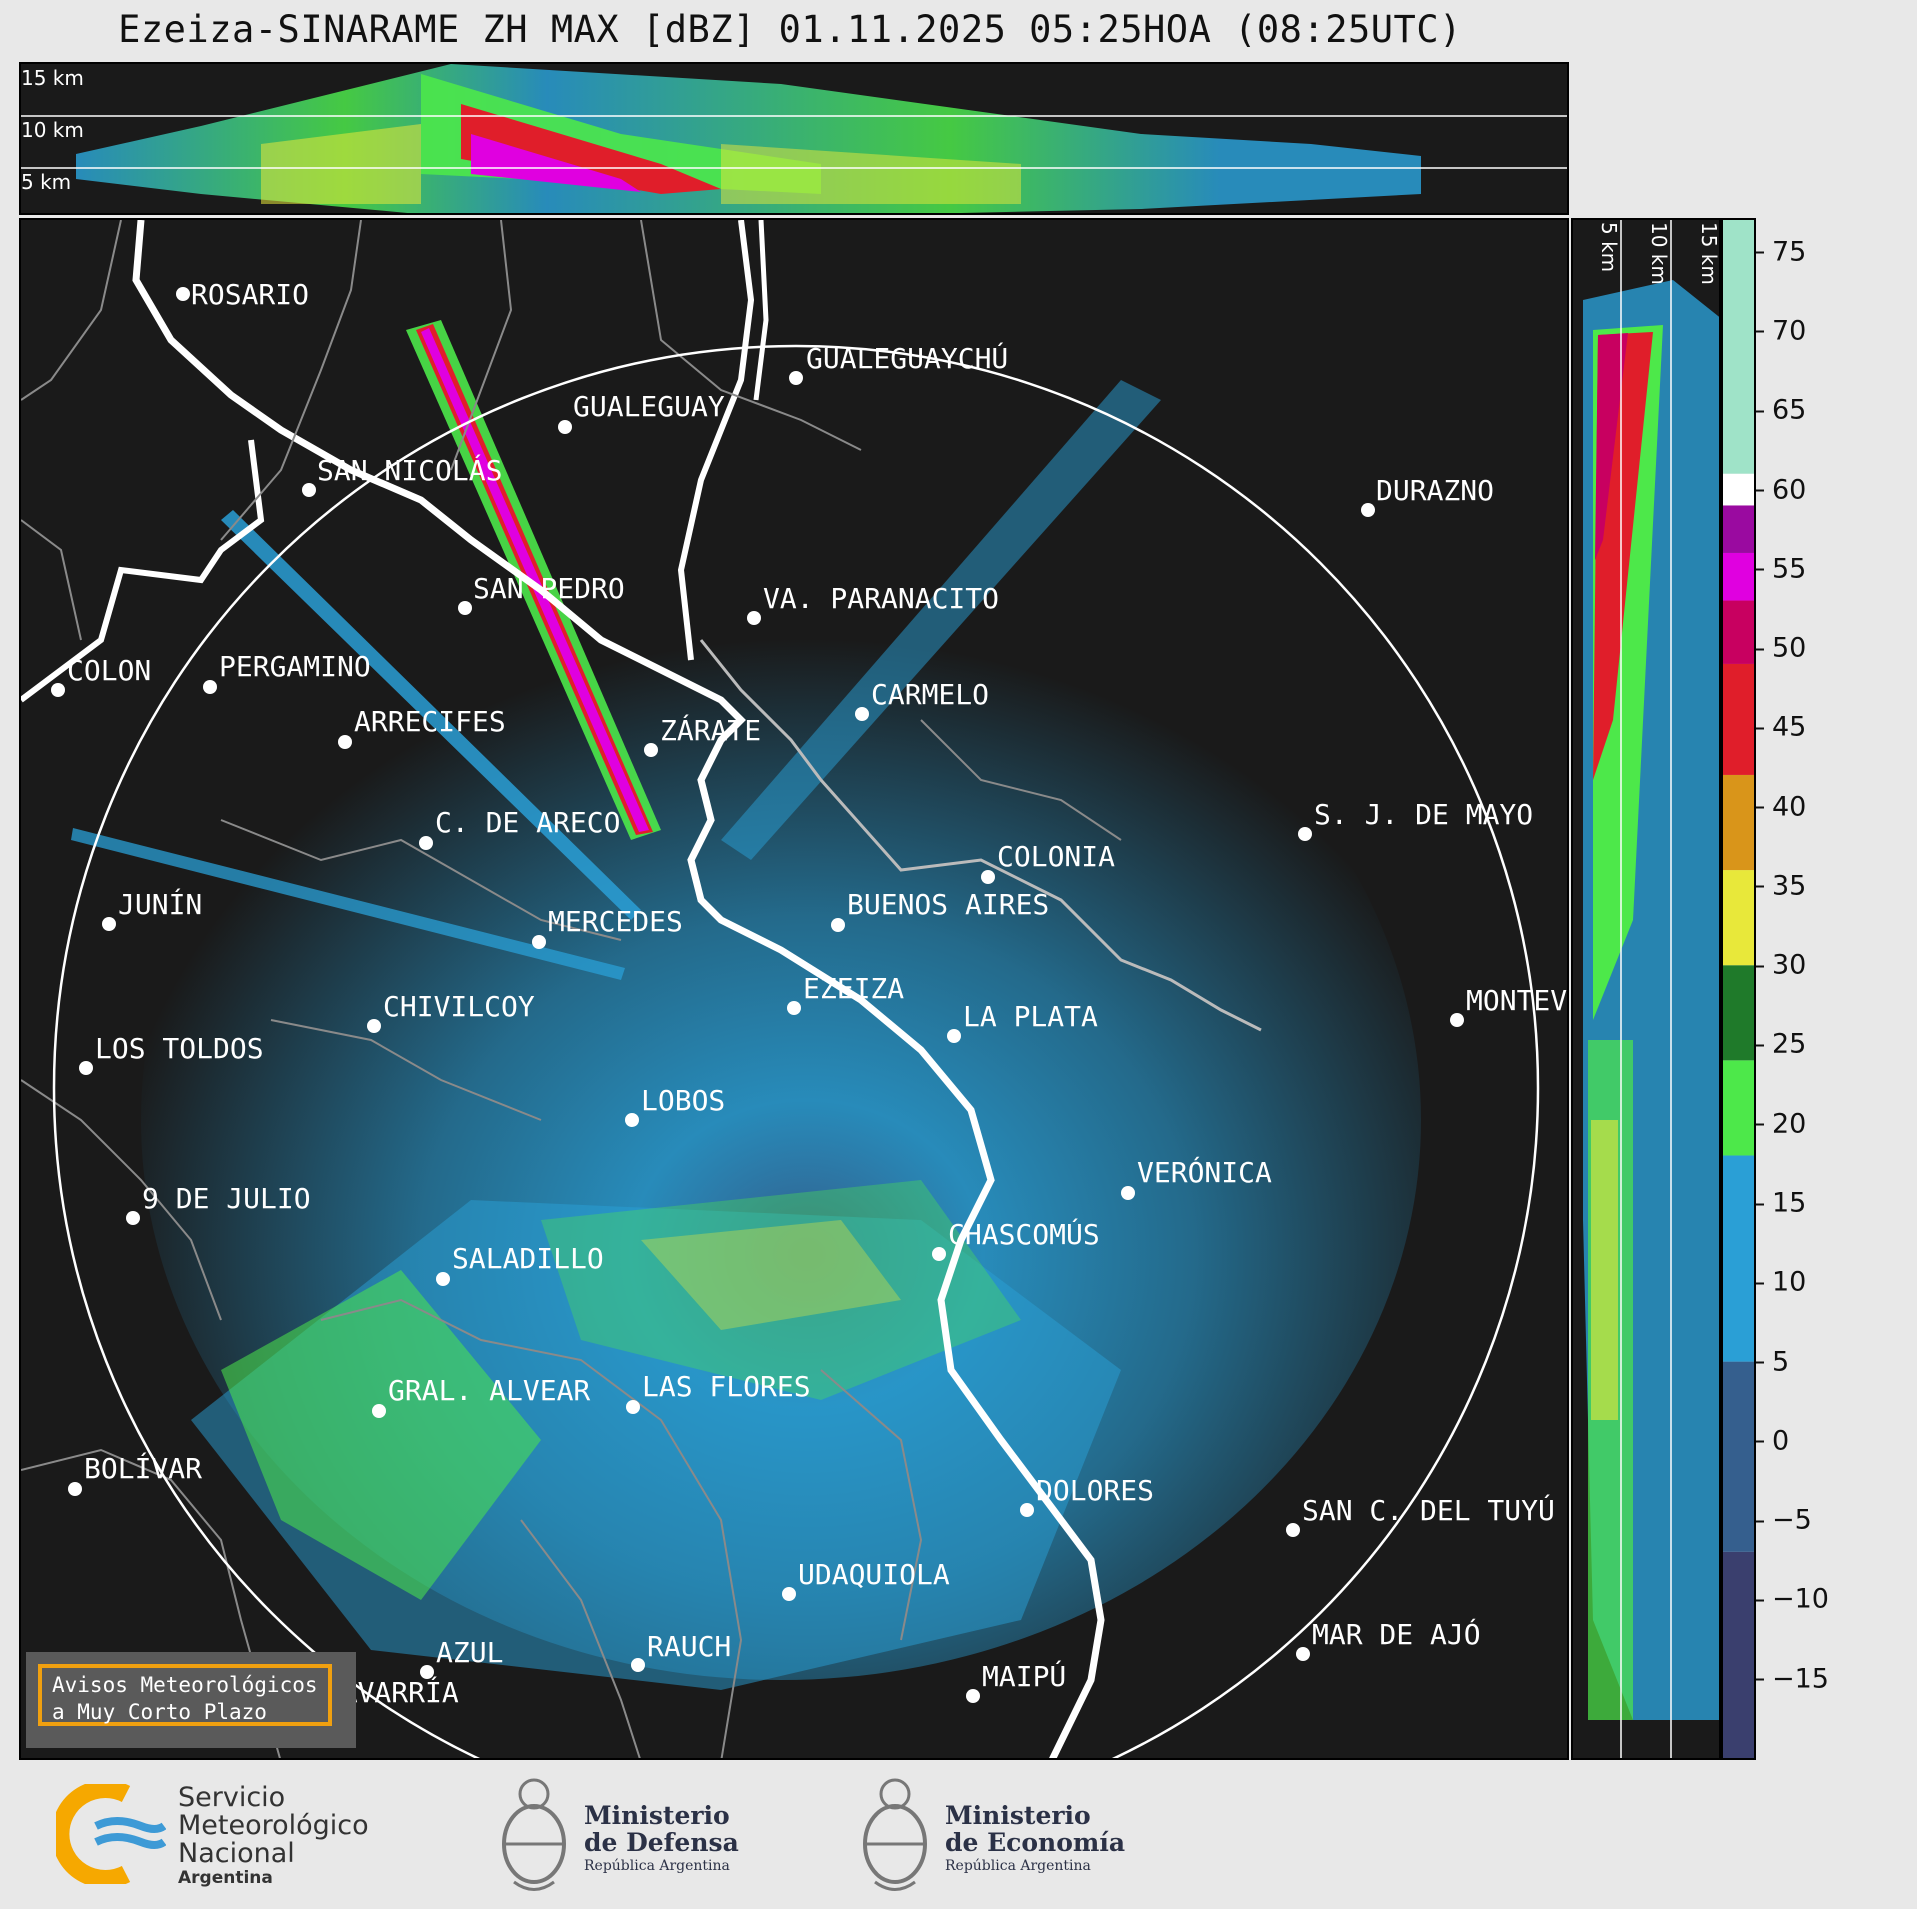 The height and width of the screenshot is (1909, 1917). What do you see at coordinates (1789, 1203) in the screenshot?
I see `colorbar-tick-label: 15` at bounding box center [1789, 1203].